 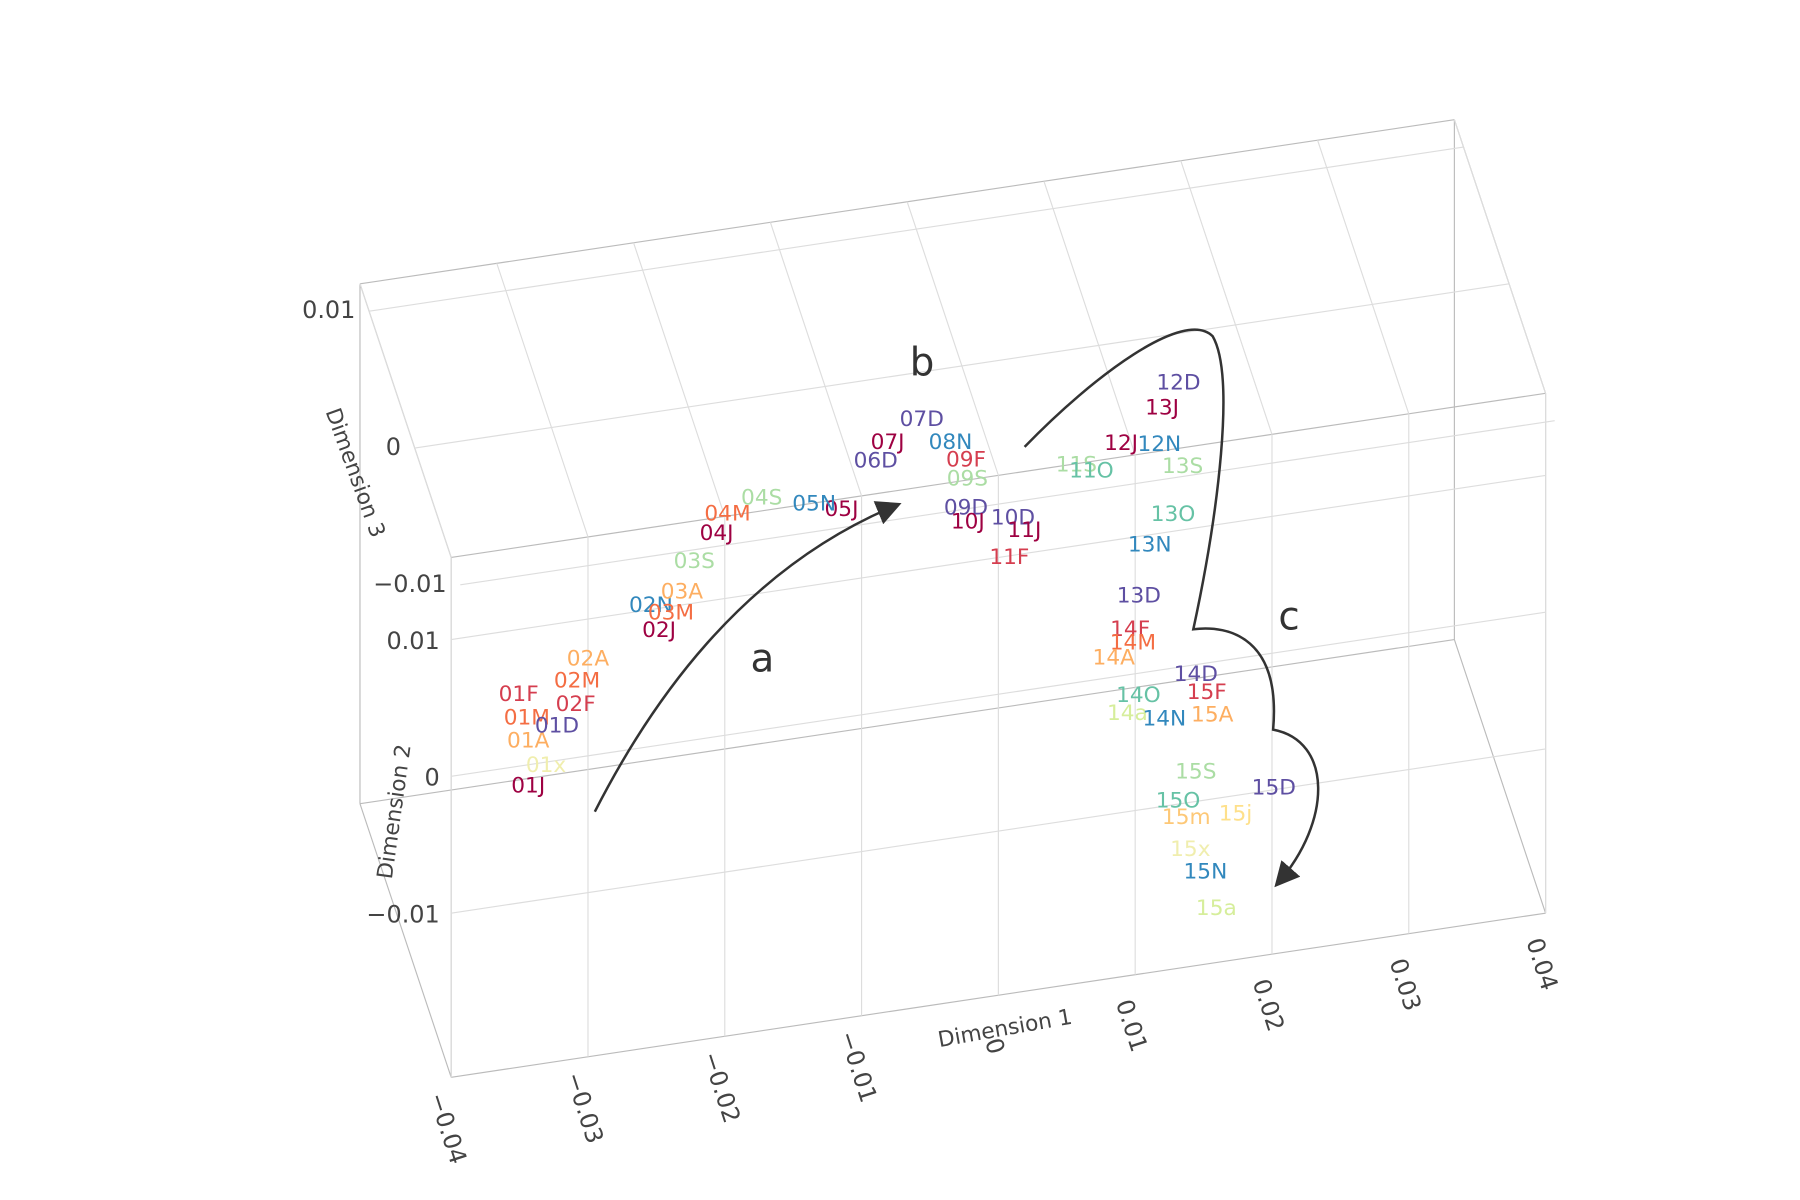 What do you see at coordinates (1162, 407) in the screenshot?
I see `point-label: 13J` at bounding box center [1162, 407].